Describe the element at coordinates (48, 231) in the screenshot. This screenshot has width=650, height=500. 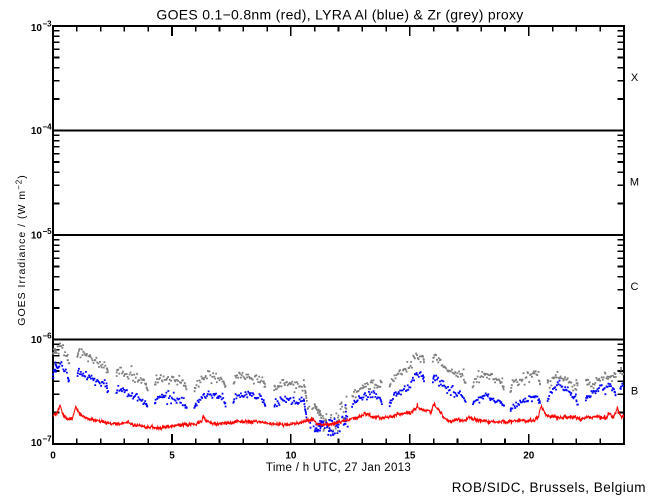
I see `svg-text: −5` at that location.